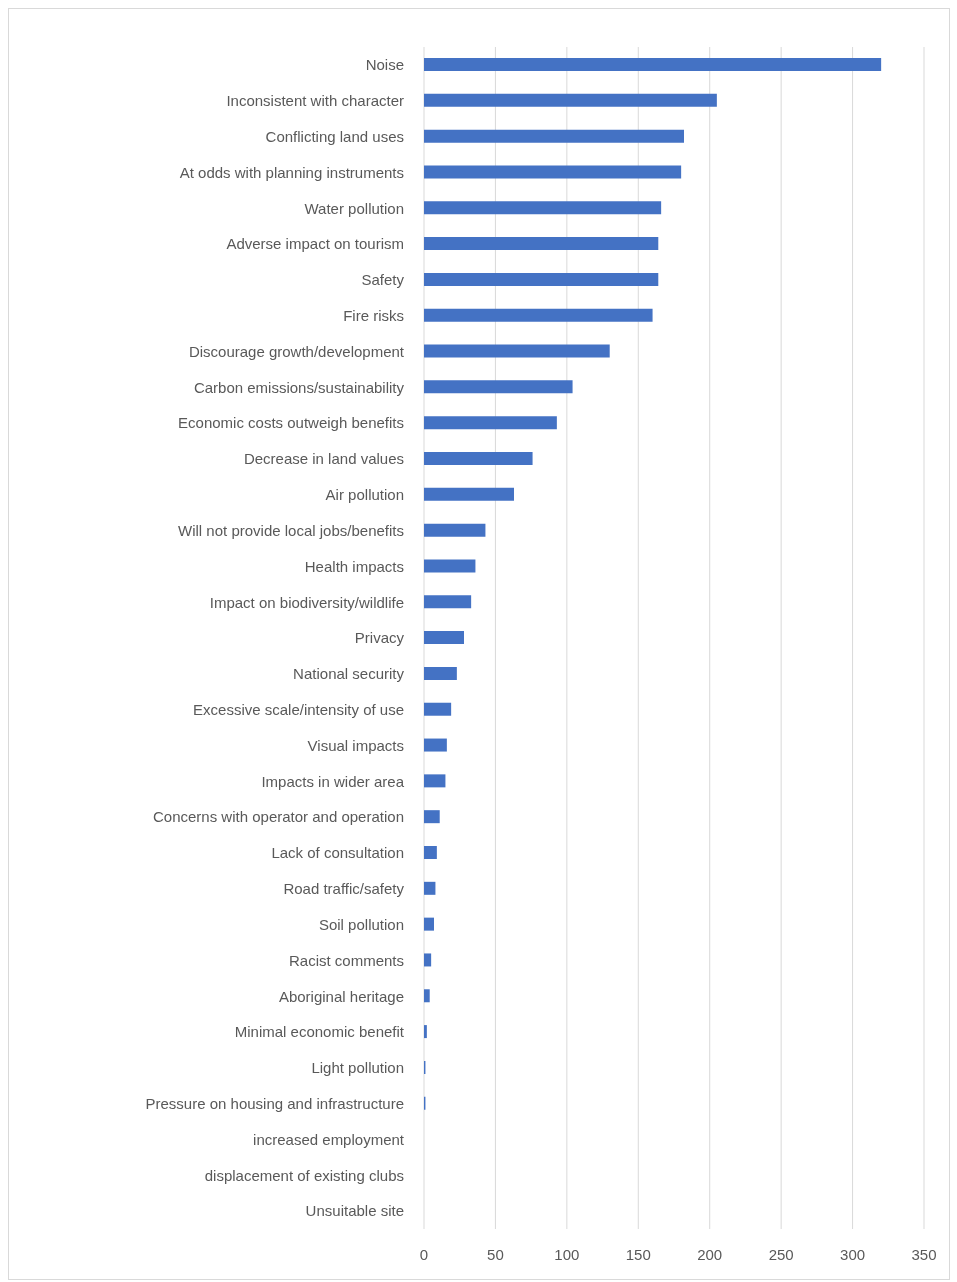  I want to click on y-tick-label: Fire risks, so click(373, 315).